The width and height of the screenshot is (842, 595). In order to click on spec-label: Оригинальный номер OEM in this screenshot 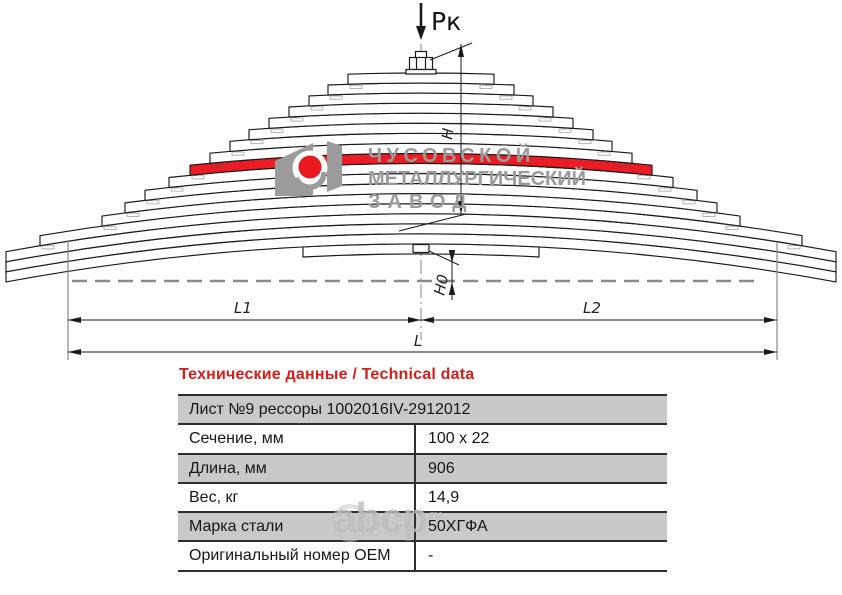, I will do `click(297, 556)`.